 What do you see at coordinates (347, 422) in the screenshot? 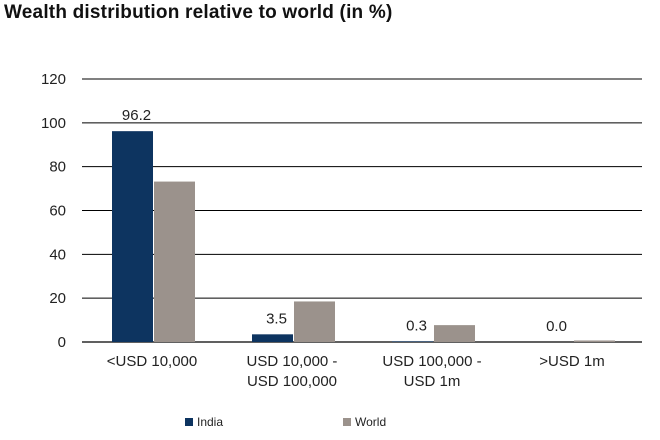
I see `legend-swatch-world` at bounding box center [347, 422].